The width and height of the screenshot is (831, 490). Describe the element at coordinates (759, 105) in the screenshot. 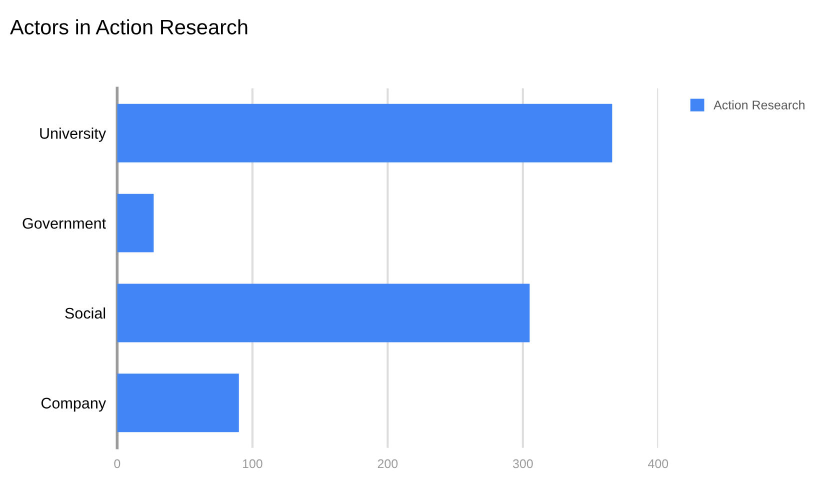

I see `legend-label: Action Research` at that location.